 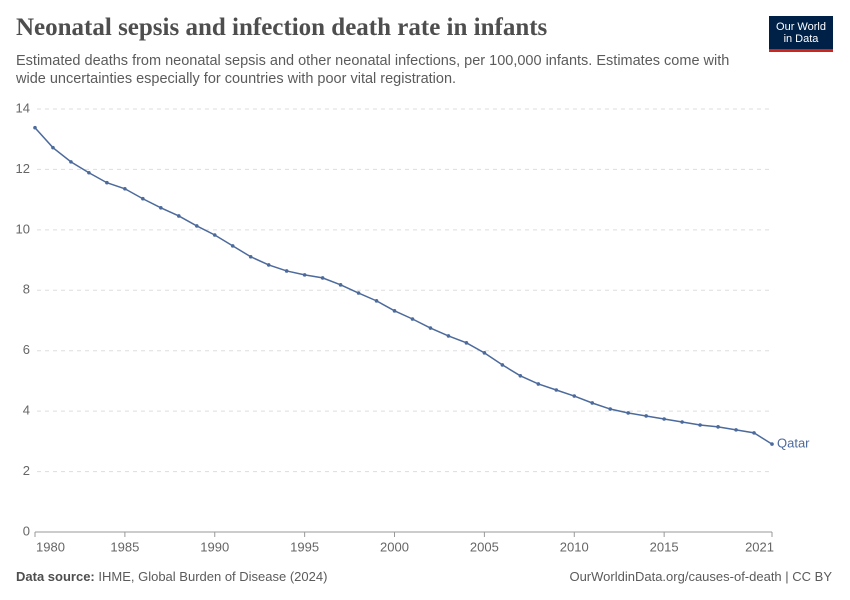 I want to click on logo-line: Our World, so click(x=801, y=27).